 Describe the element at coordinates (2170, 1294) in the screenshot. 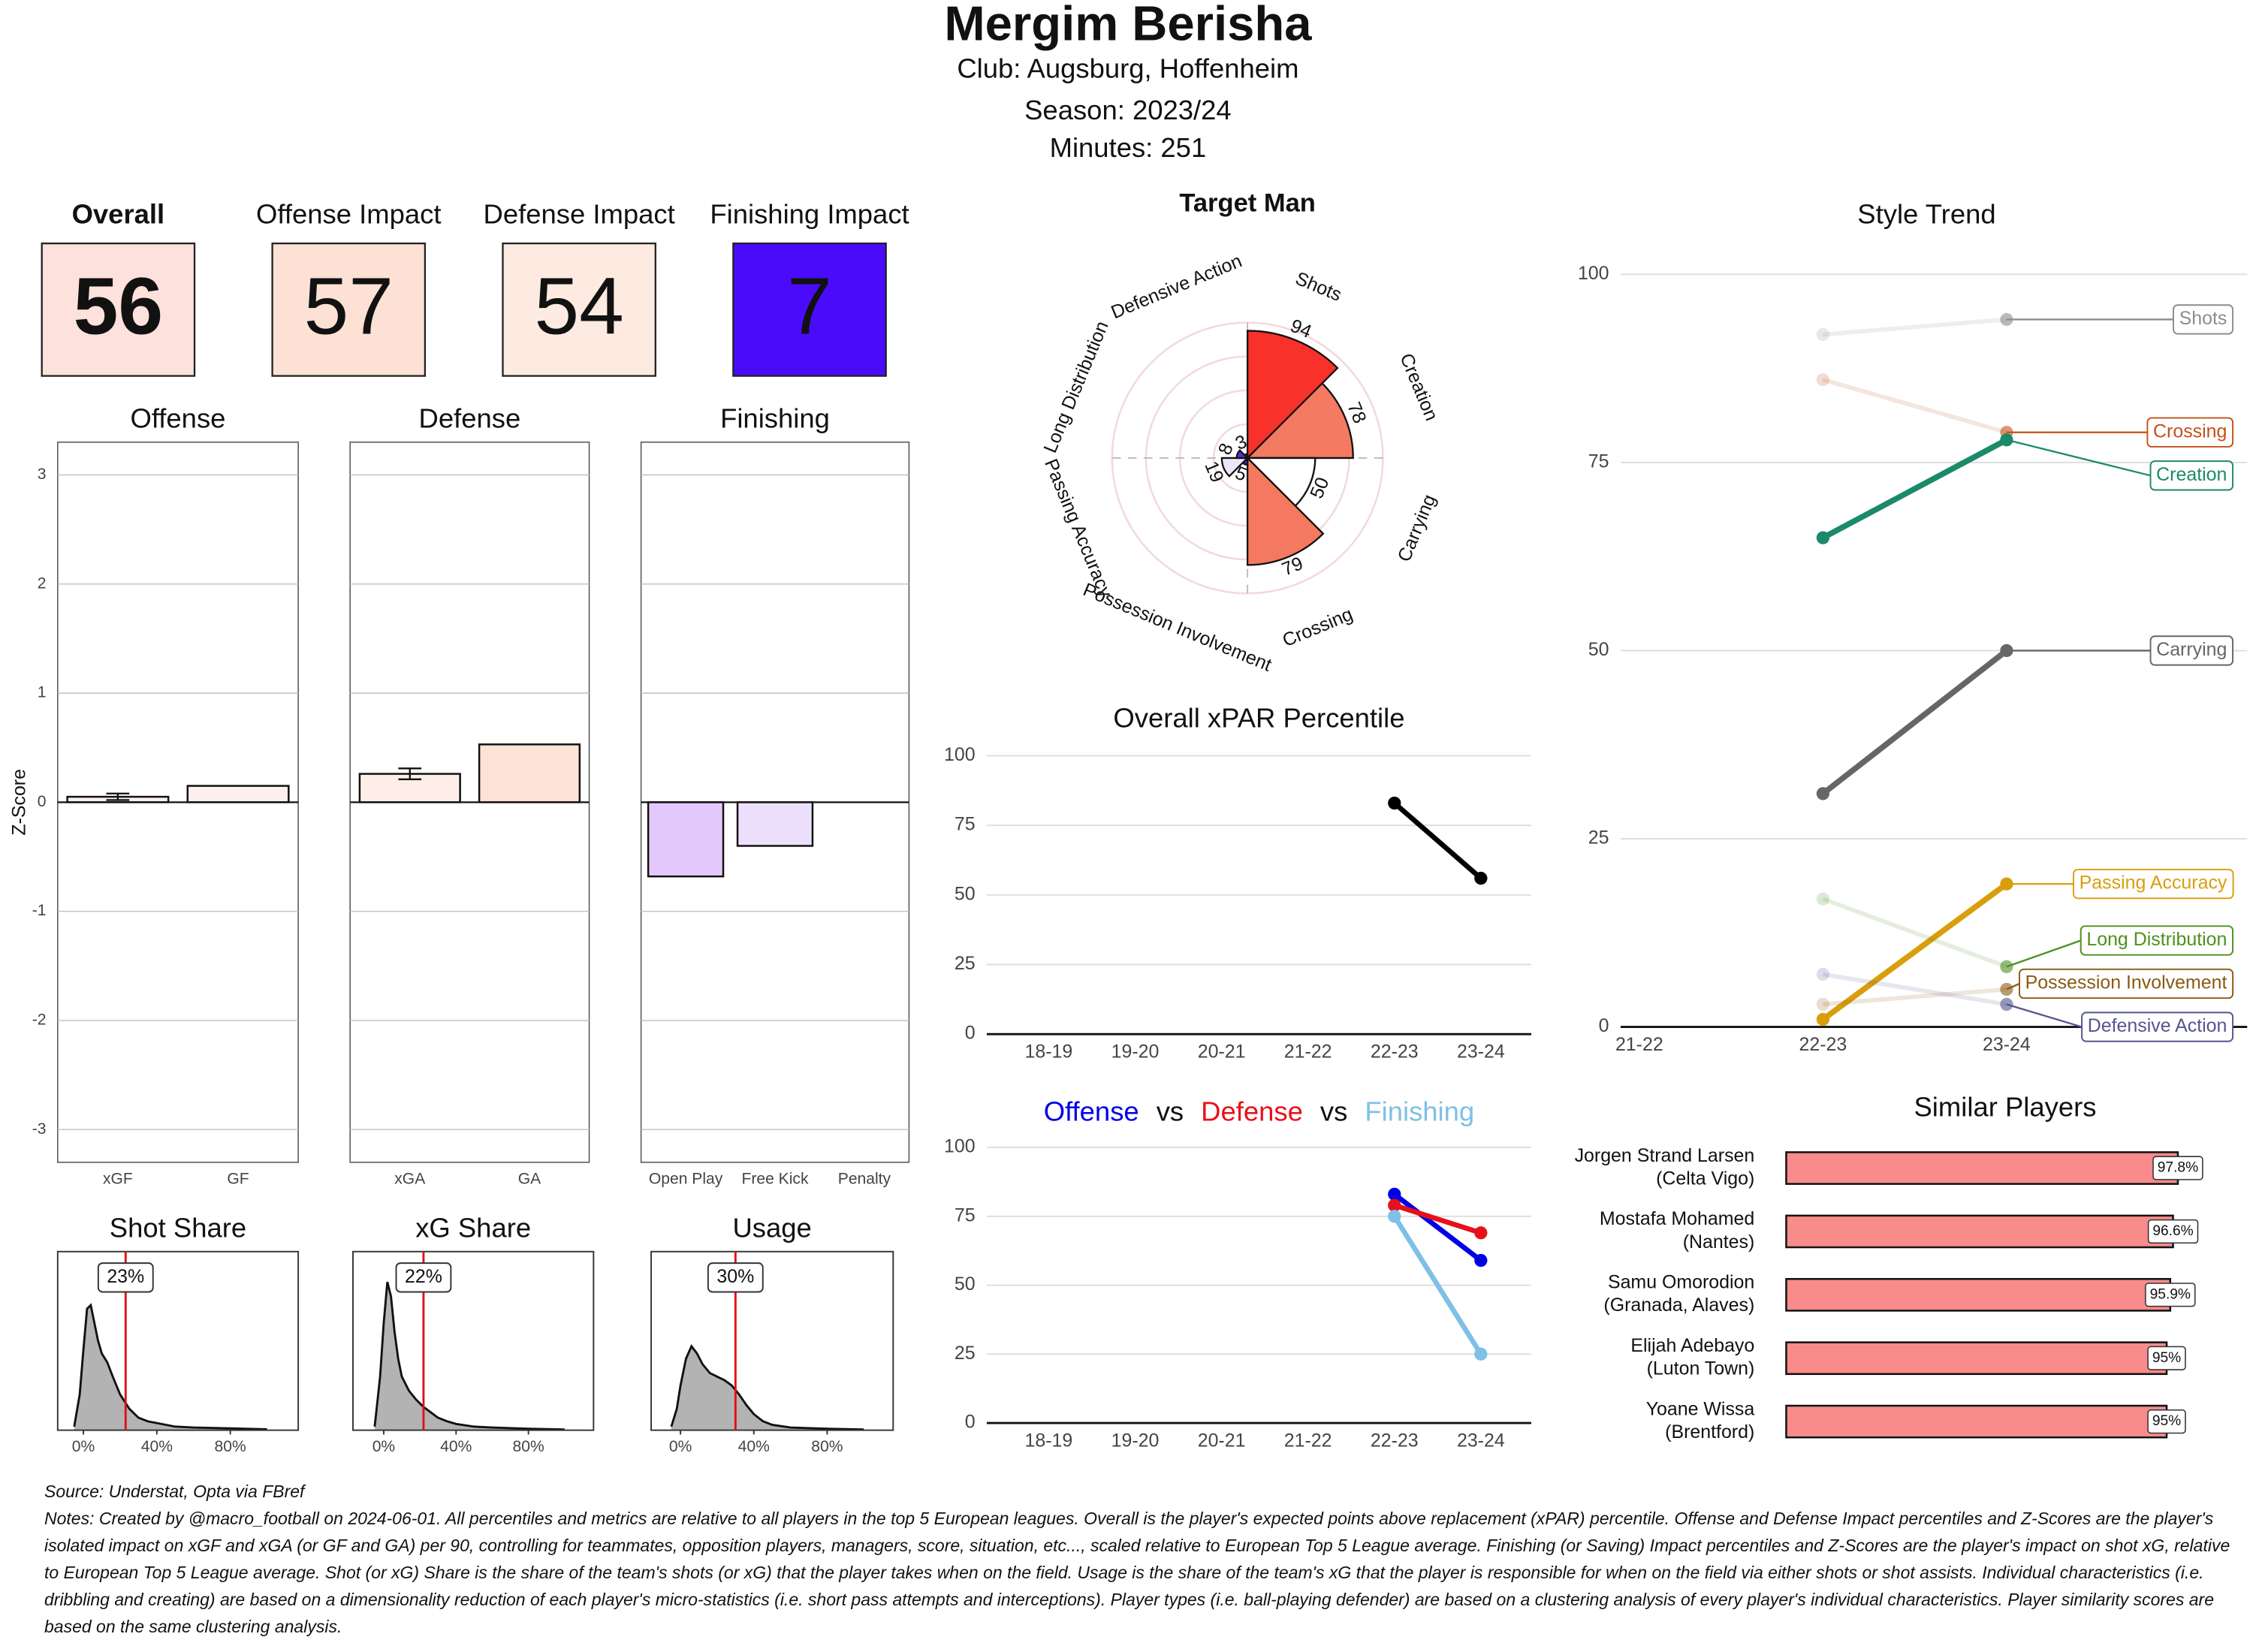

I see `value-label: 95.9%` at that location.